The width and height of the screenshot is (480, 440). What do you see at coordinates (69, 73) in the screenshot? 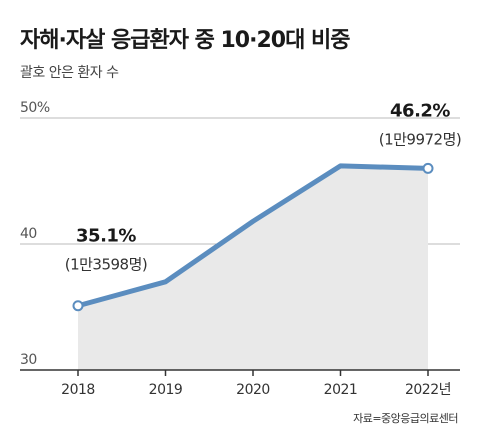
I see `chart-subtitle: 괄호 안은 환자 수` at bounding box center [69, 73].